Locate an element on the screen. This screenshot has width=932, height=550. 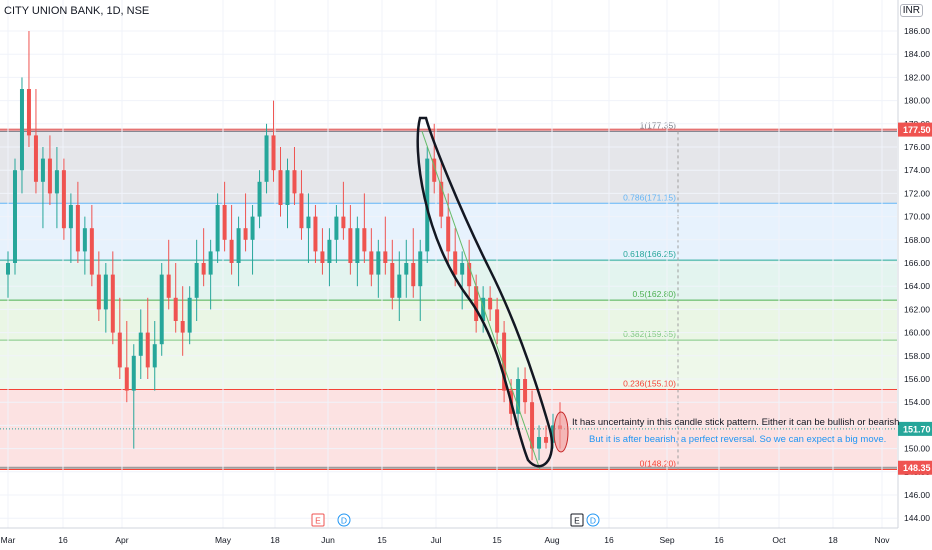
time-tick: Sep is located at coordinates (666, 540).